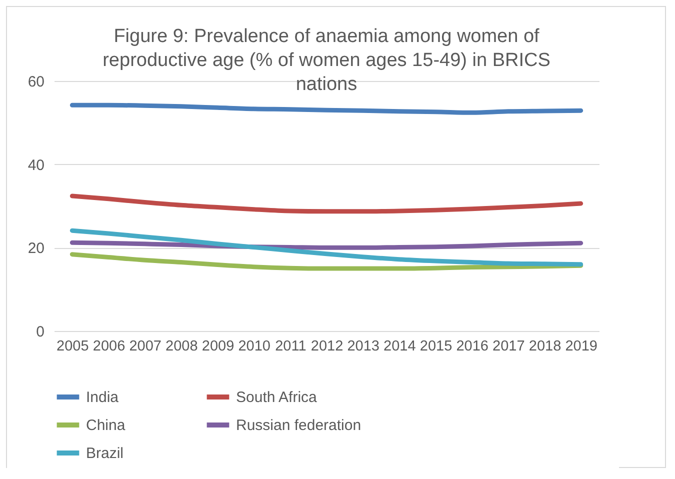 The image size is (675, 479). I want to click on legend-label: India, so click(103, 397).